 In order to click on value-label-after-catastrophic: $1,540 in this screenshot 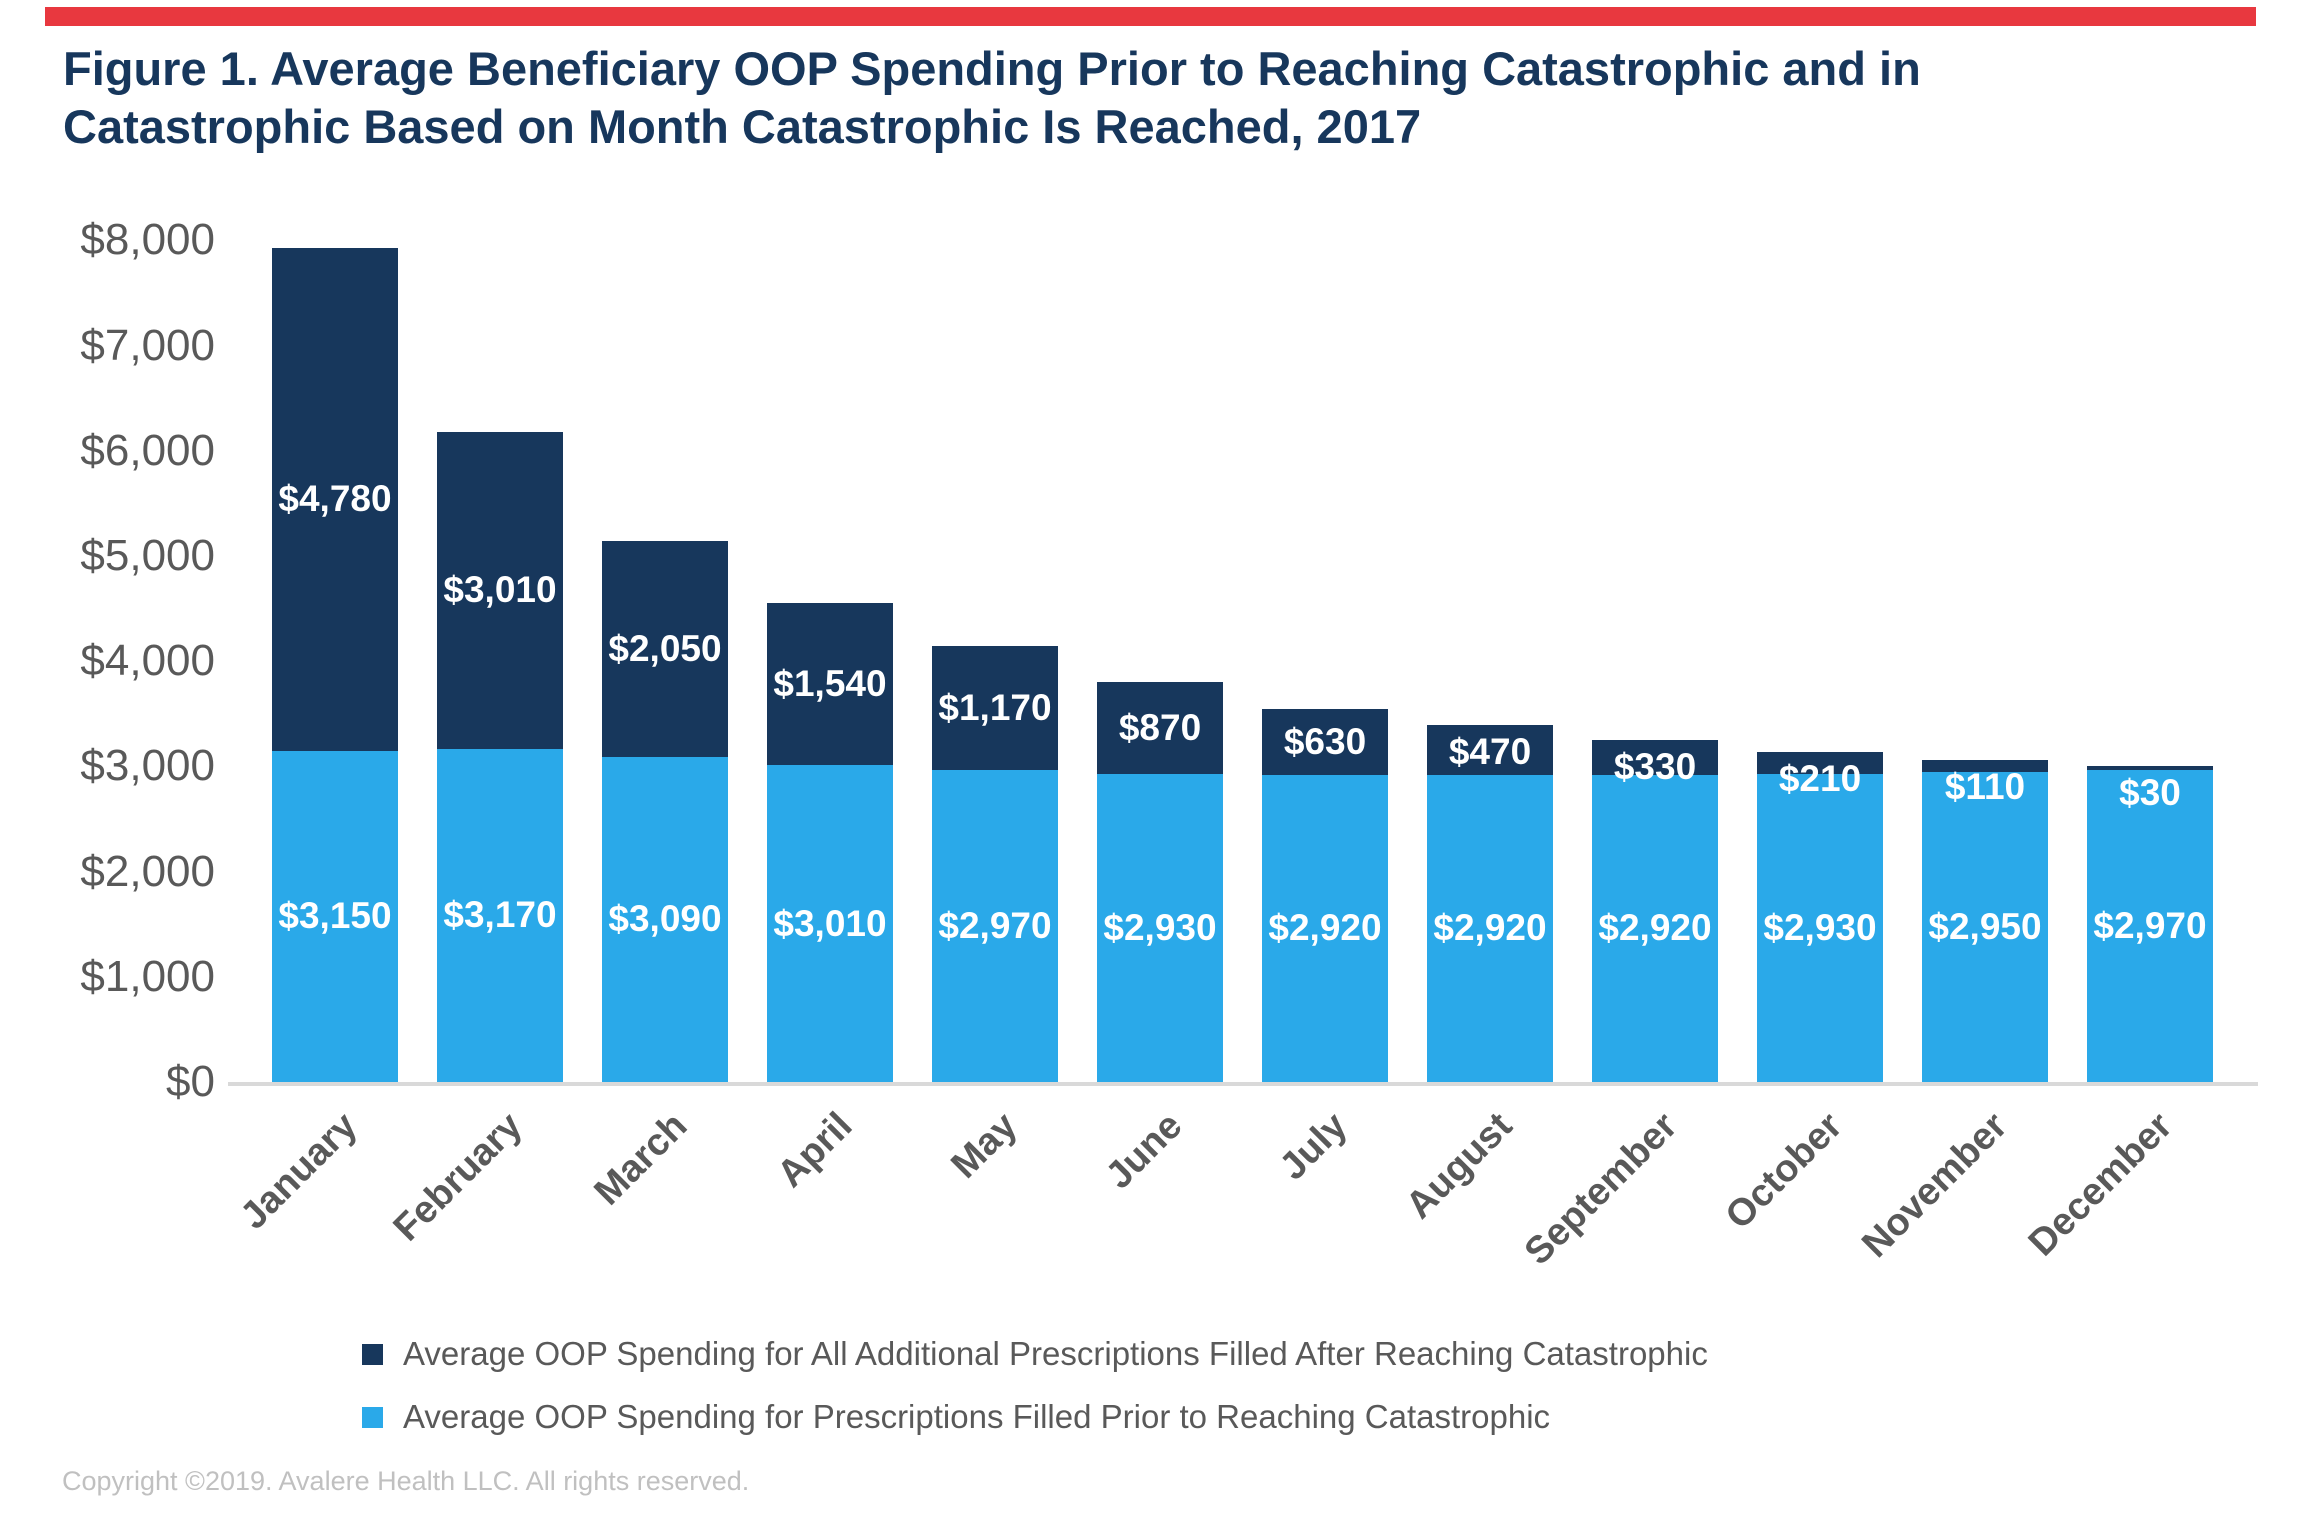, I will do `click(830, 684)`.